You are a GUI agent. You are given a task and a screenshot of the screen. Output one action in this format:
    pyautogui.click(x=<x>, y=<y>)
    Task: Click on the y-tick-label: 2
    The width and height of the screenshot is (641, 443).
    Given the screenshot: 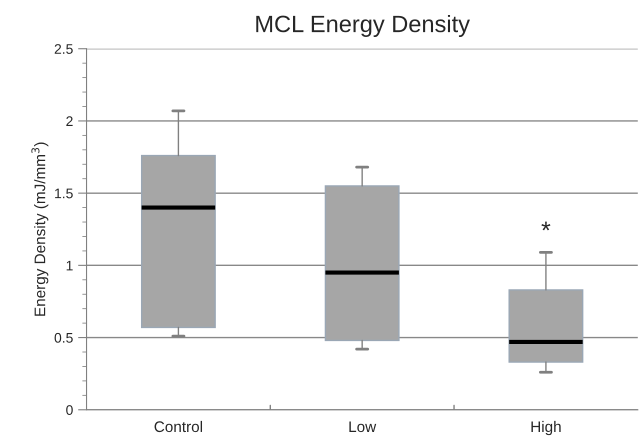 What is the action you would take?
    pyautogui.click(x=69, y=121)
    